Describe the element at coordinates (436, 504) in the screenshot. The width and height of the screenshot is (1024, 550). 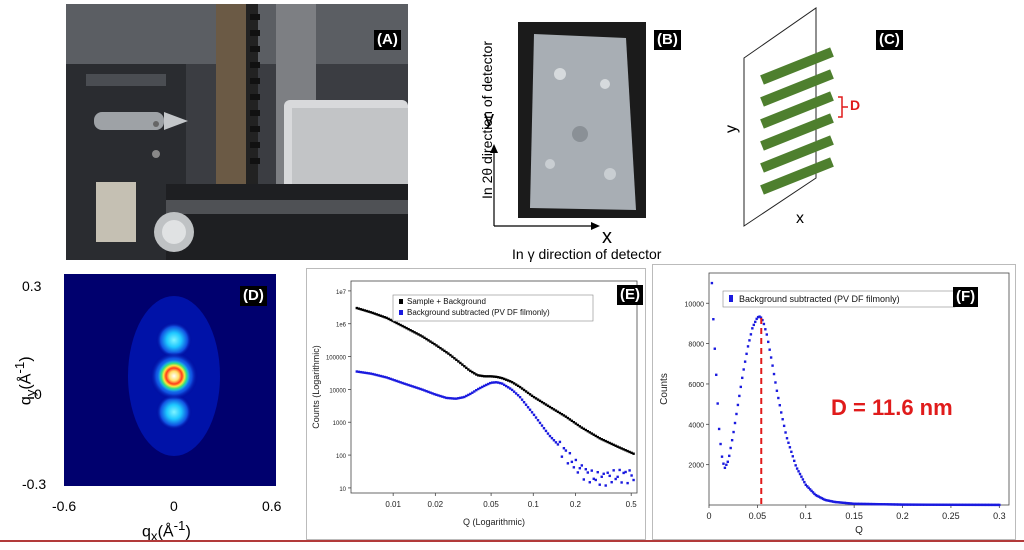
I see `chart-e-xtick-label: 0.02` at that location.